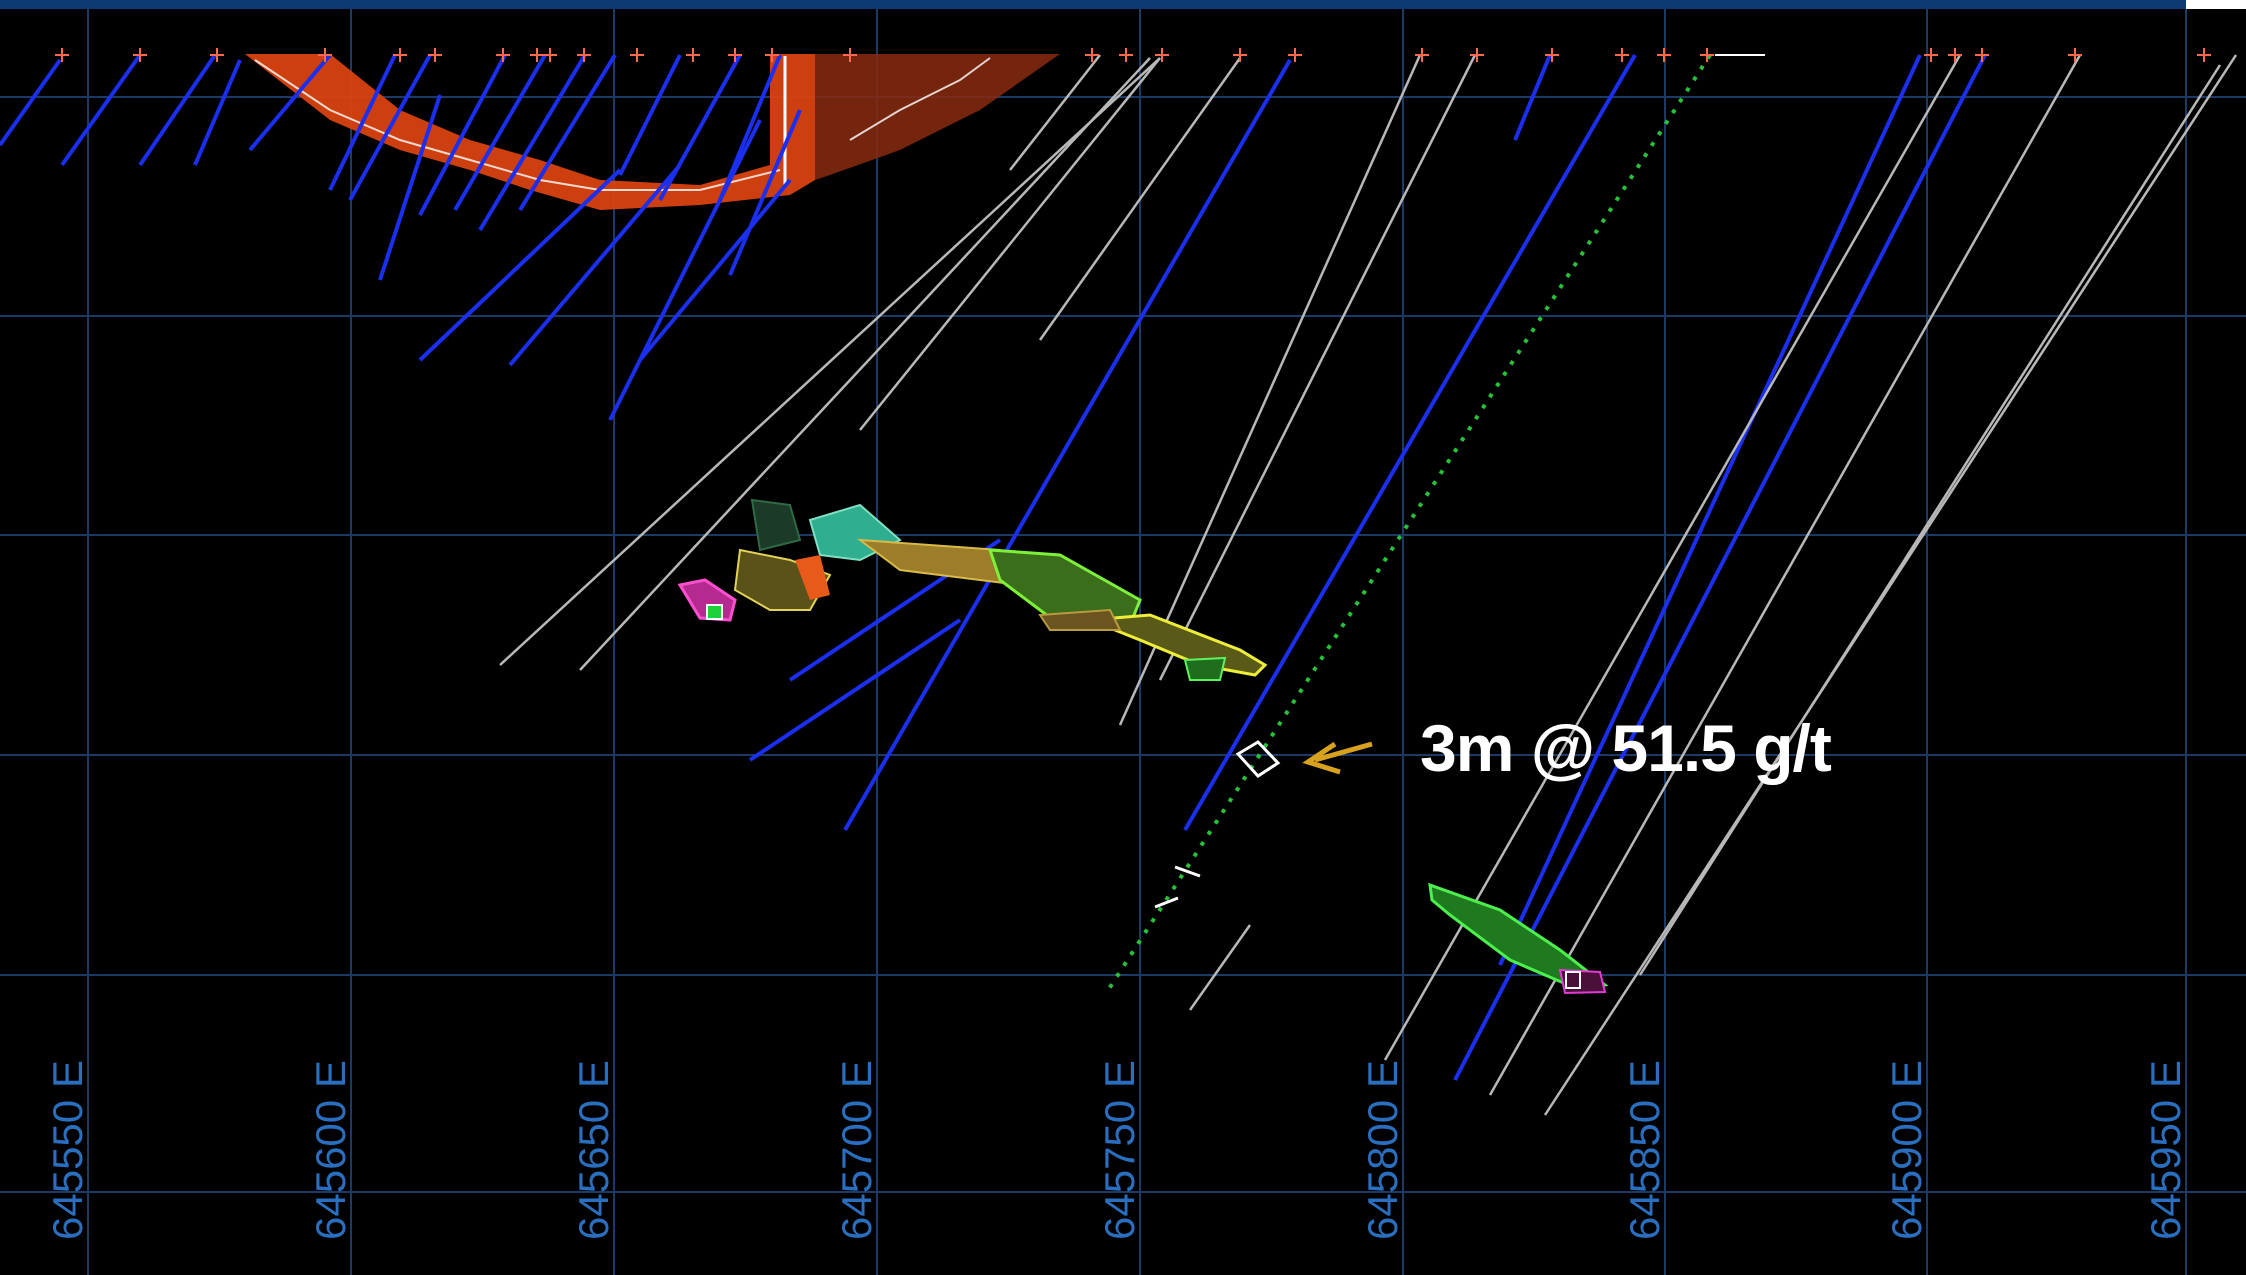 The image size is (2246, 1275). What do you see at coordinates (1093, 4) in the screenshot?
I see `top-bar` at bounding box center [1093, 4].